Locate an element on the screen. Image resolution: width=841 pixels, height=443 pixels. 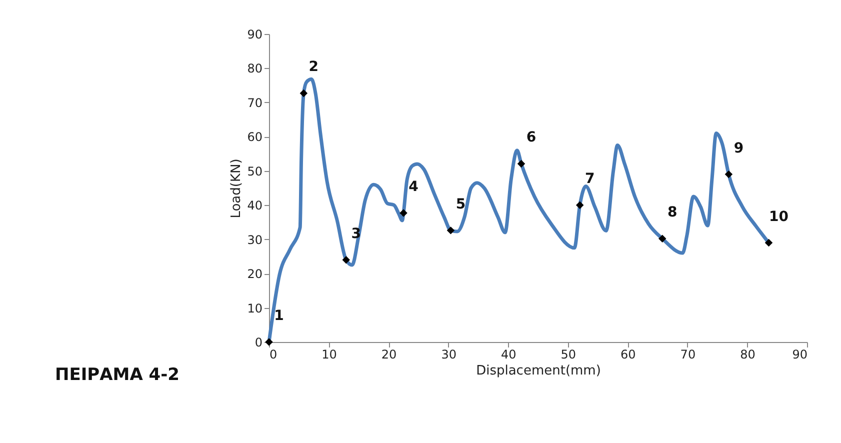
x-tick-label: 30 is located at coordinates (448, 355).